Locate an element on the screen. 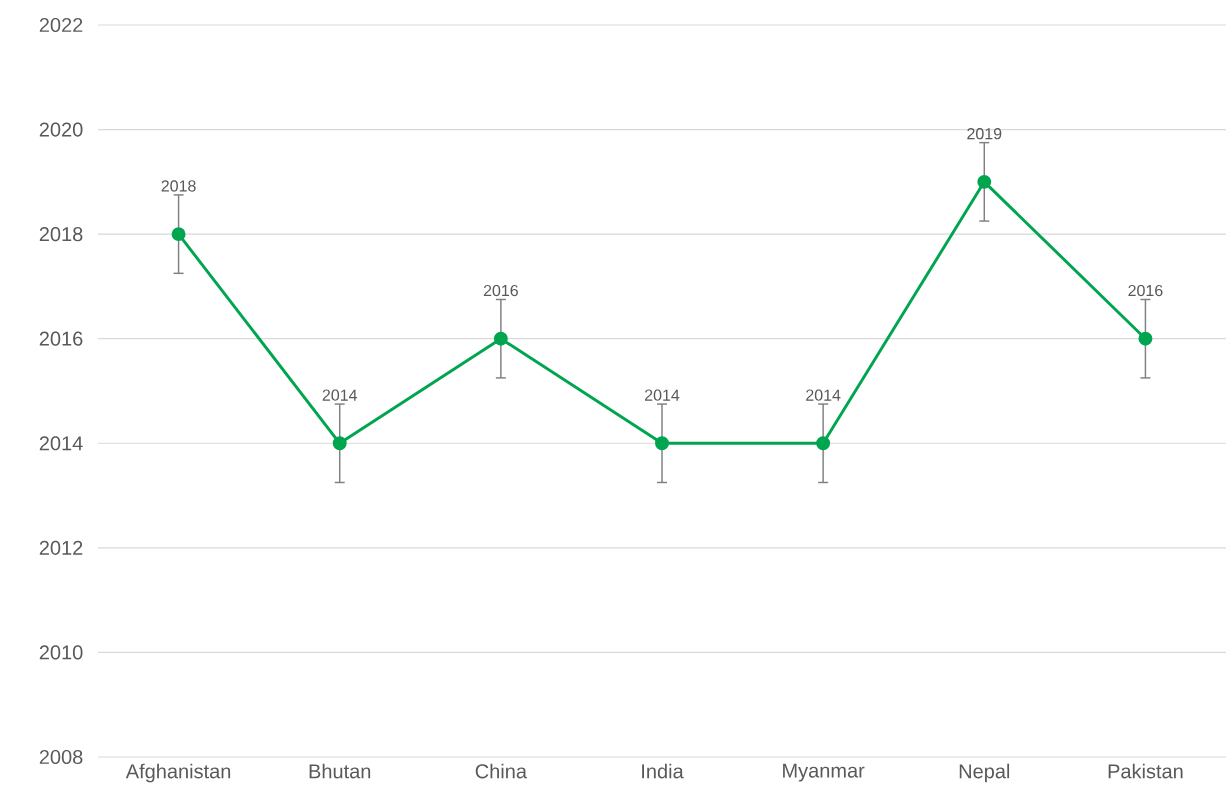  y-tick-label: 2020 is located at coordinates (61, 129).